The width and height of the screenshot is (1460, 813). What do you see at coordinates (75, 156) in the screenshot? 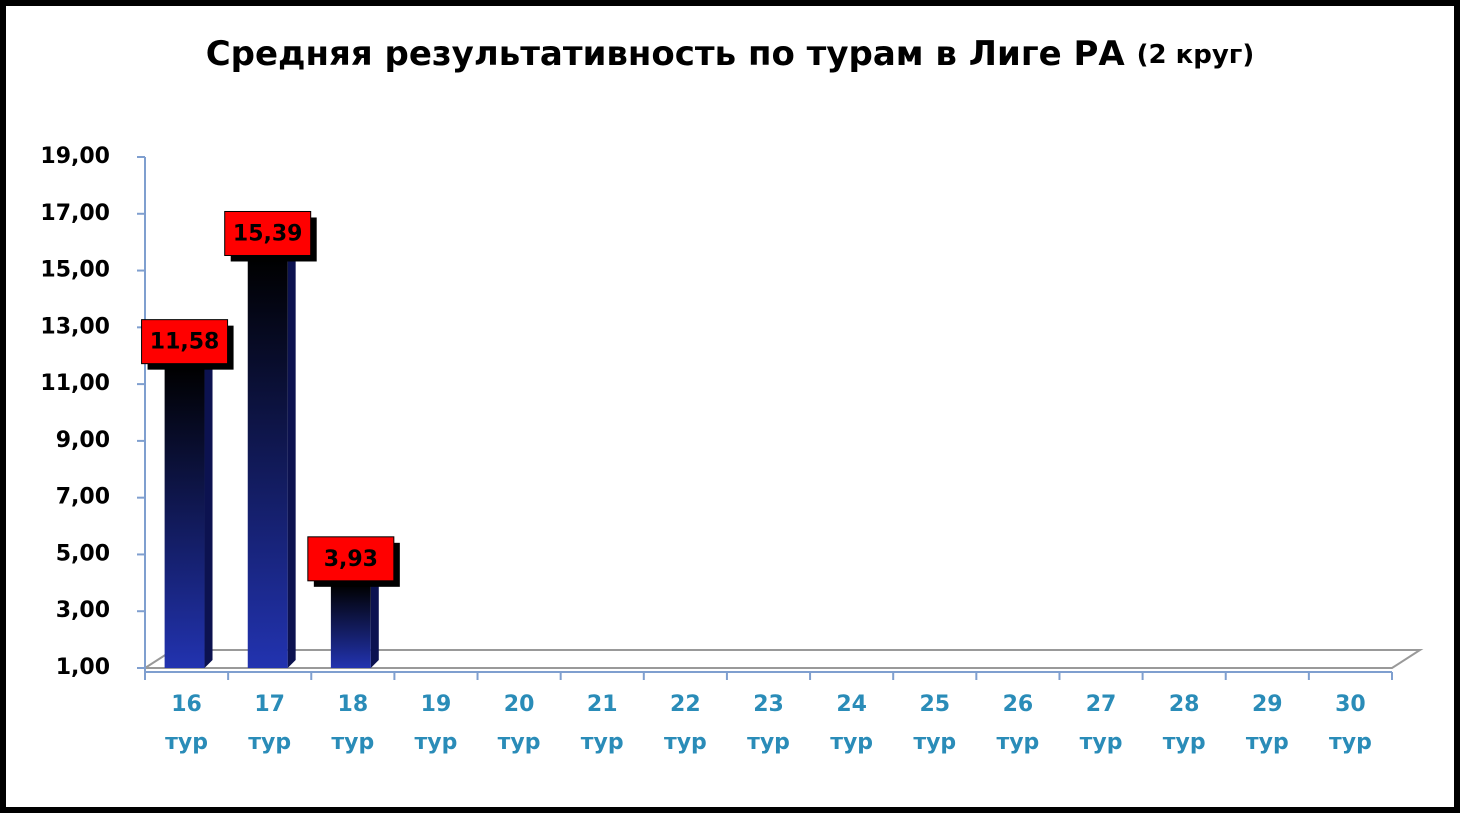
I see `y-tick-label: 19,00` at bounding box center [75, 156].